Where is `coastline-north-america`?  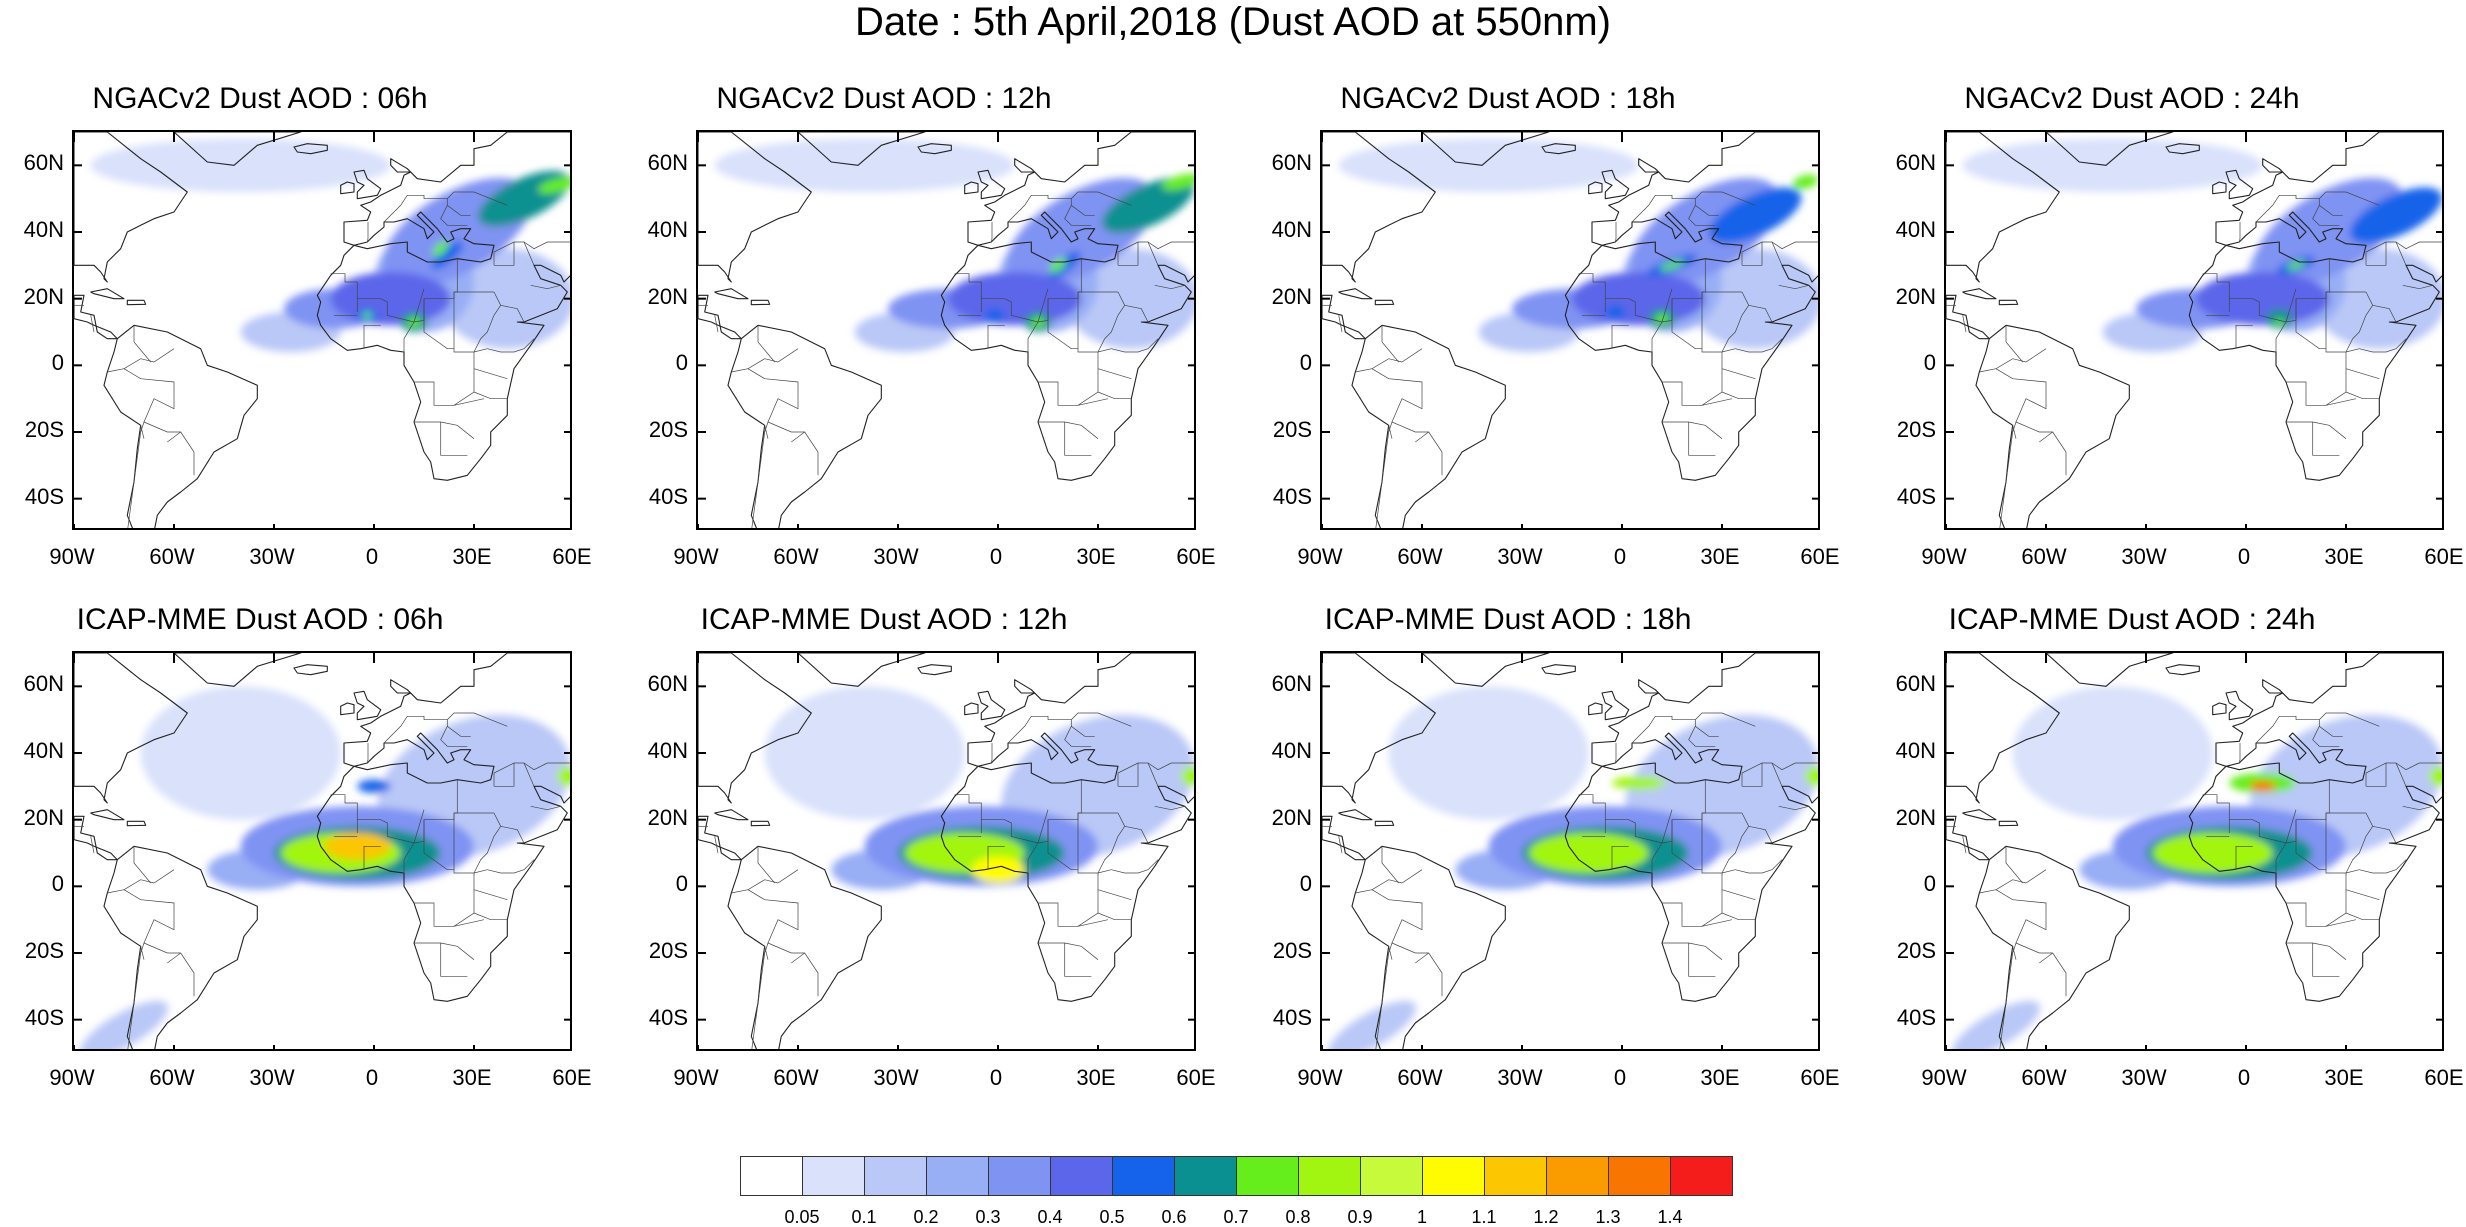
coastline-north-america is located at coordinates (131, 728).